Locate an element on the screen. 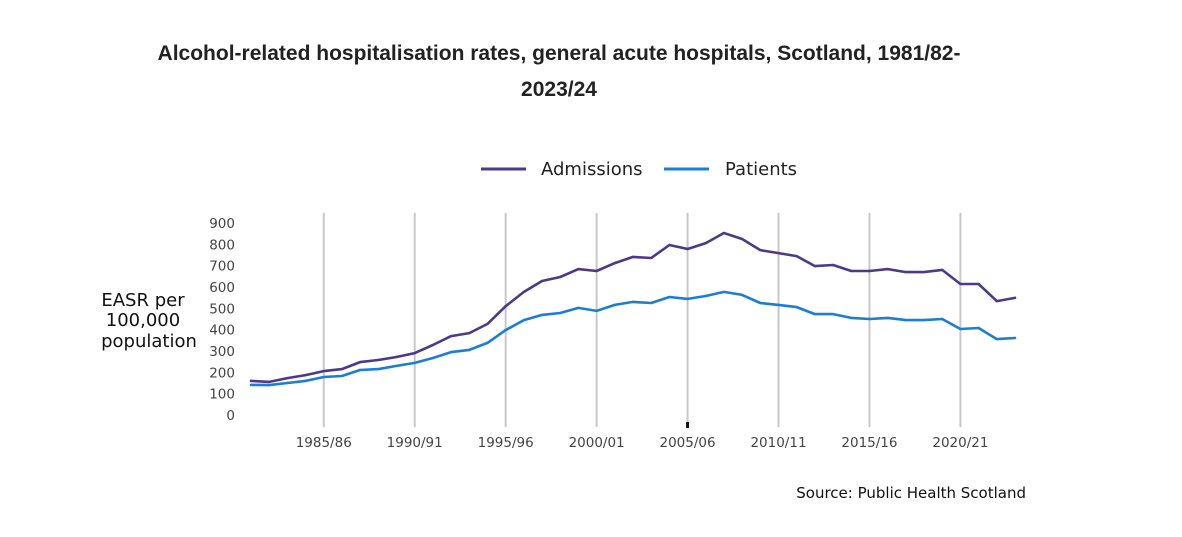 This screenshot has height=537, width=1182. x-tick-label: 2020/21 is located at coordinates (960, 443).